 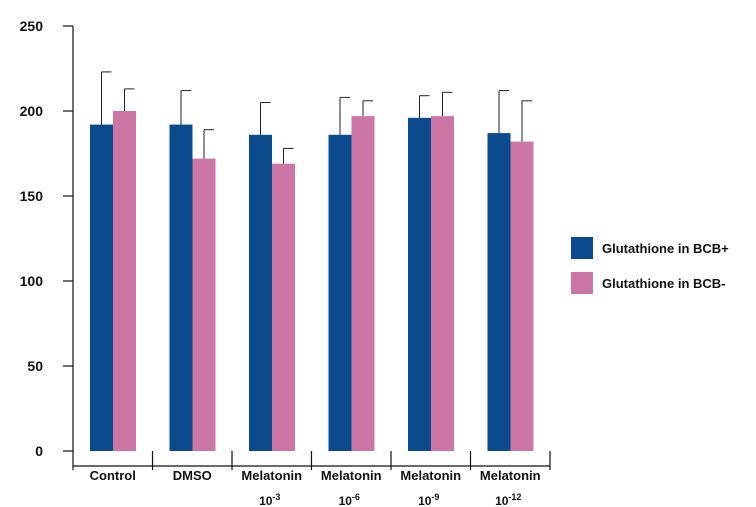 I want to click on exponent: -3, so click(x=276, y=497).